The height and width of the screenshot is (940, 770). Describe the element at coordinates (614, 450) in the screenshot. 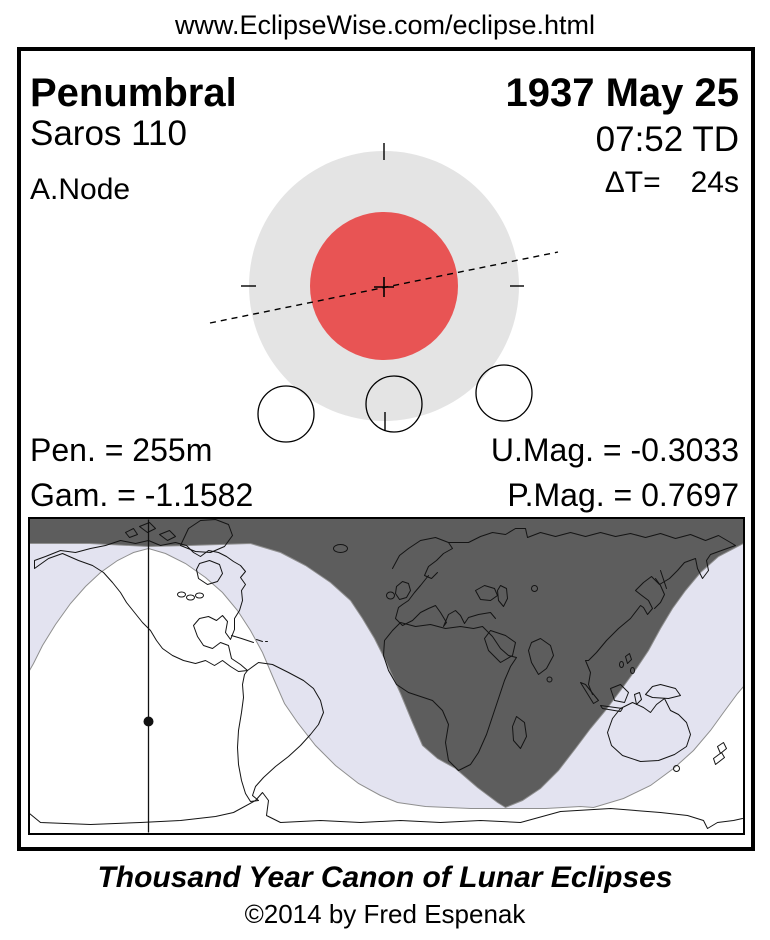

I see `umbral-magnitude-stat: U.Mag. = -0.3033` at that location.